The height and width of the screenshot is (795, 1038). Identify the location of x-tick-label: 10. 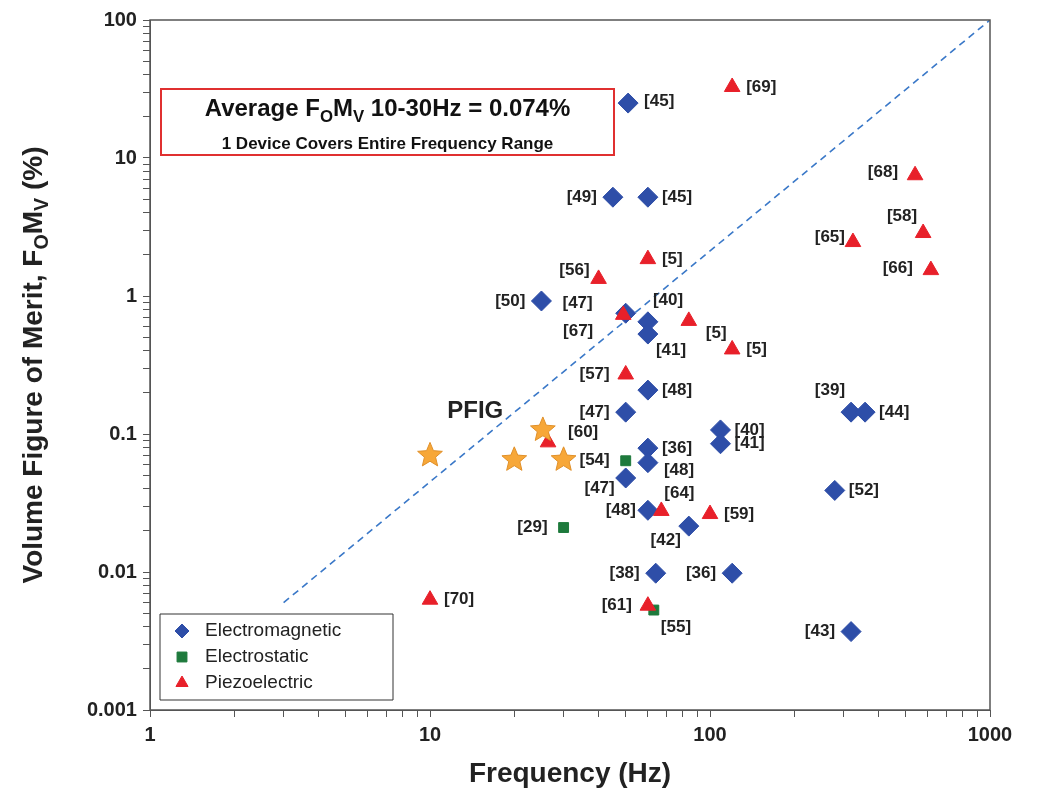
(430, 733).